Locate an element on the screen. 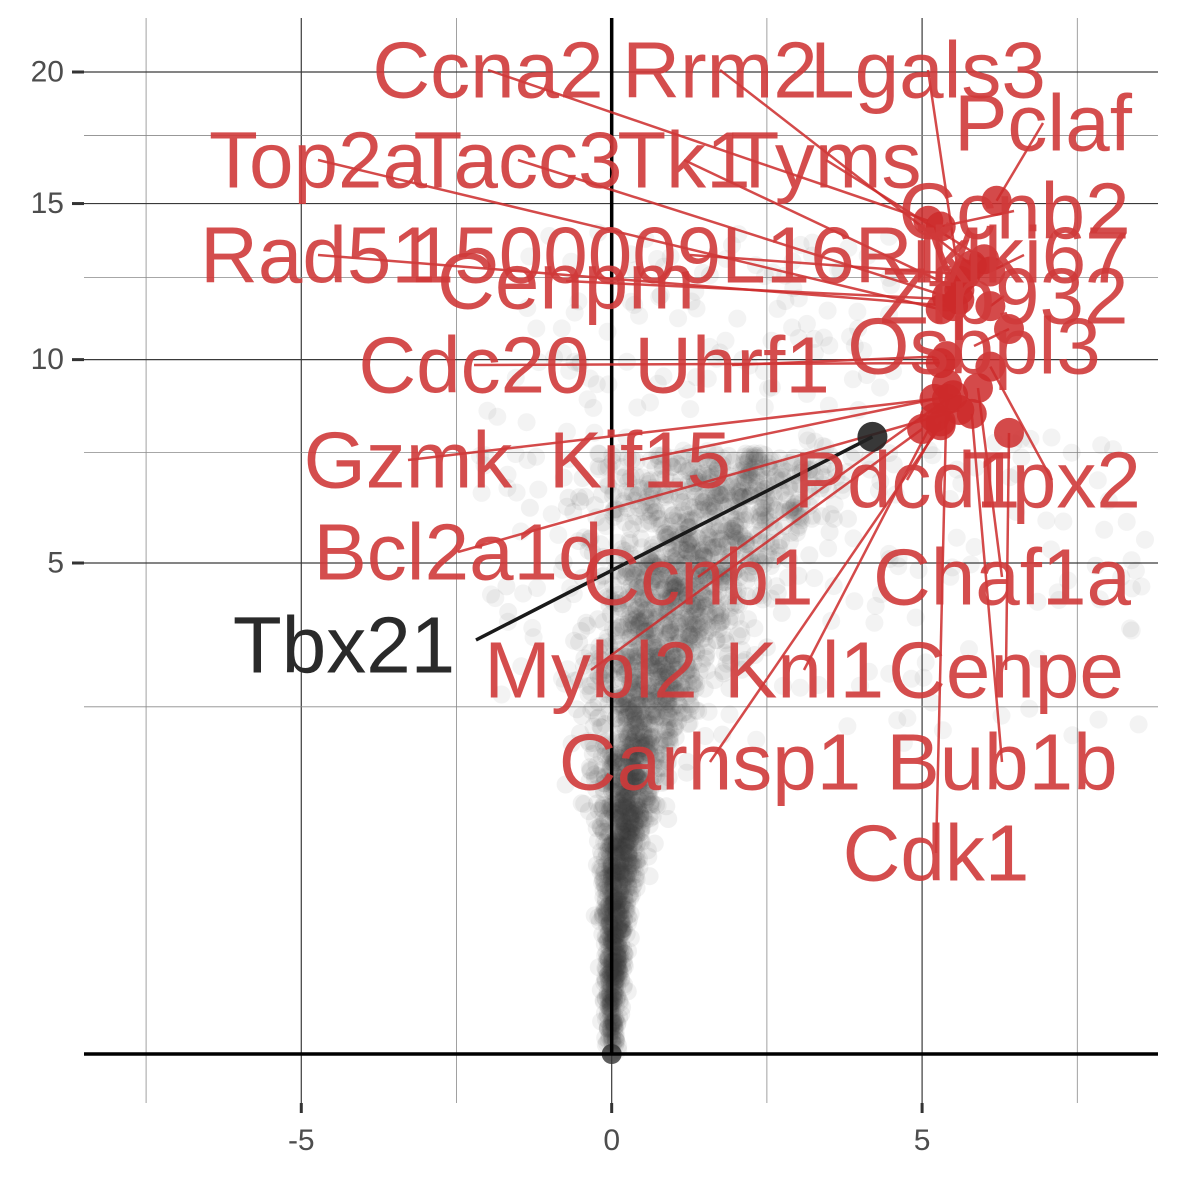 This screenshot has height=1181, width=1181. point-cenpm is located at coordinates (959, 299).